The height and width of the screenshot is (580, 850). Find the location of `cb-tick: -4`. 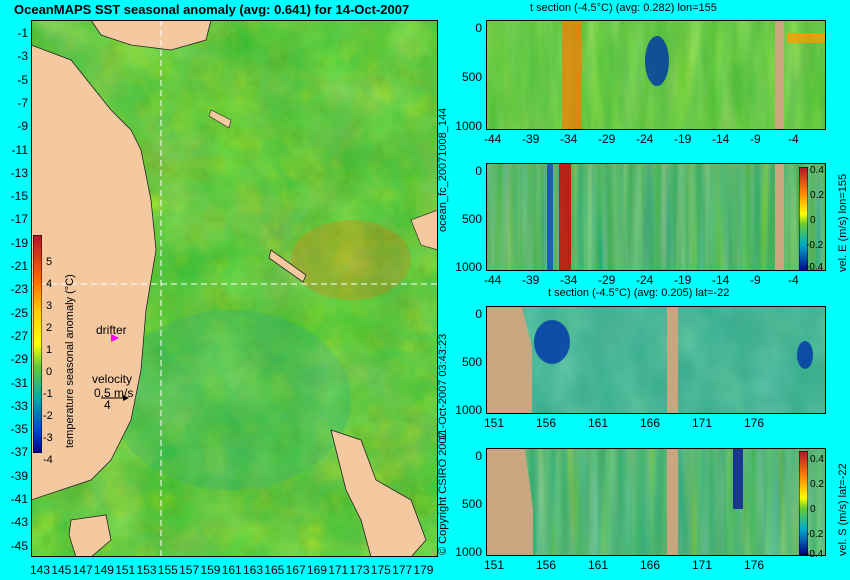

cb-tick: -4 is located at coordinates (48, 460).